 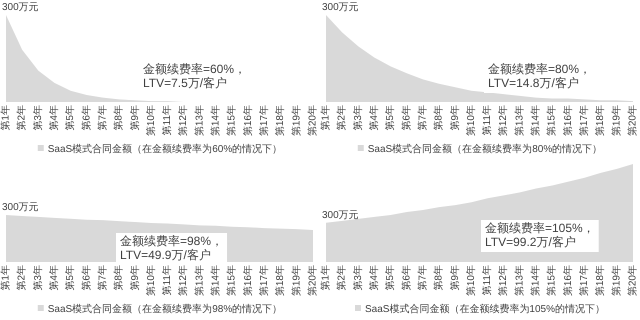 What do you see at coordinates (165, 149) in the screenshot?
I see `legend-label: SaaS模式合同金额（在金额续费率为60%的情况下）` at bounding box center [165, 149].